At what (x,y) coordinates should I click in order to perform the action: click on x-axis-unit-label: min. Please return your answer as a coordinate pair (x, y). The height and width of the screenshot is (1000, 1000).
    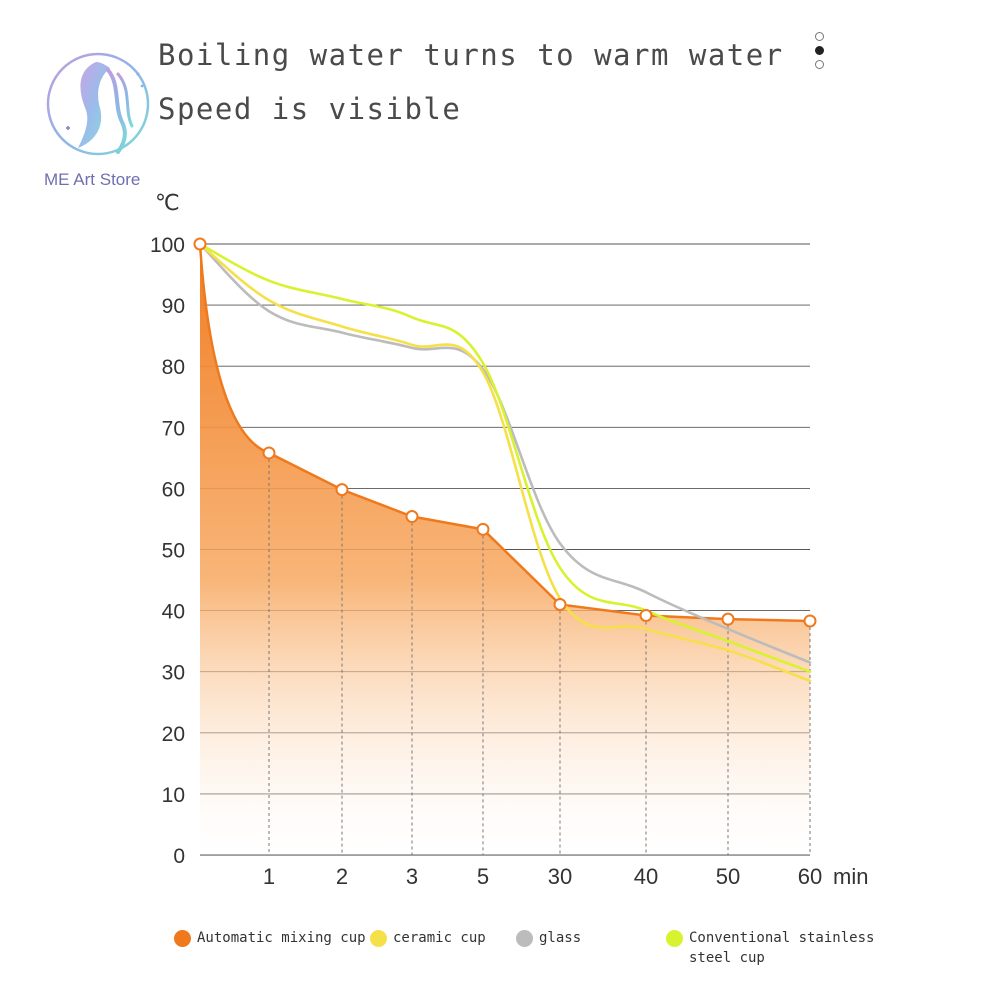
    Looking at the image, I should click on (850, 876).